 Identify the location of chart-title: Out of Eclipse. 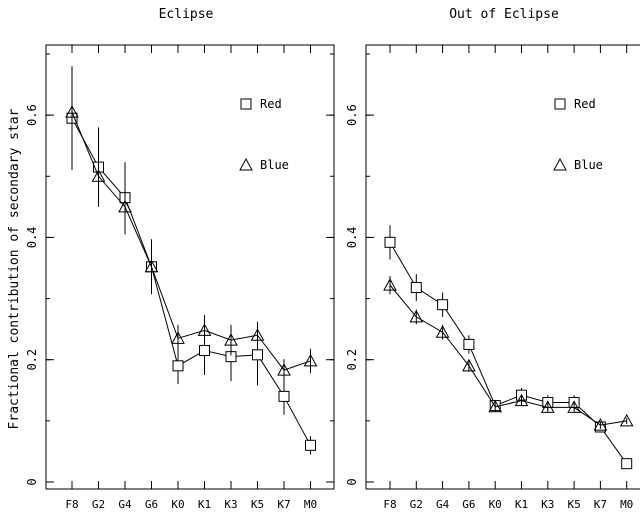
(504, 14).